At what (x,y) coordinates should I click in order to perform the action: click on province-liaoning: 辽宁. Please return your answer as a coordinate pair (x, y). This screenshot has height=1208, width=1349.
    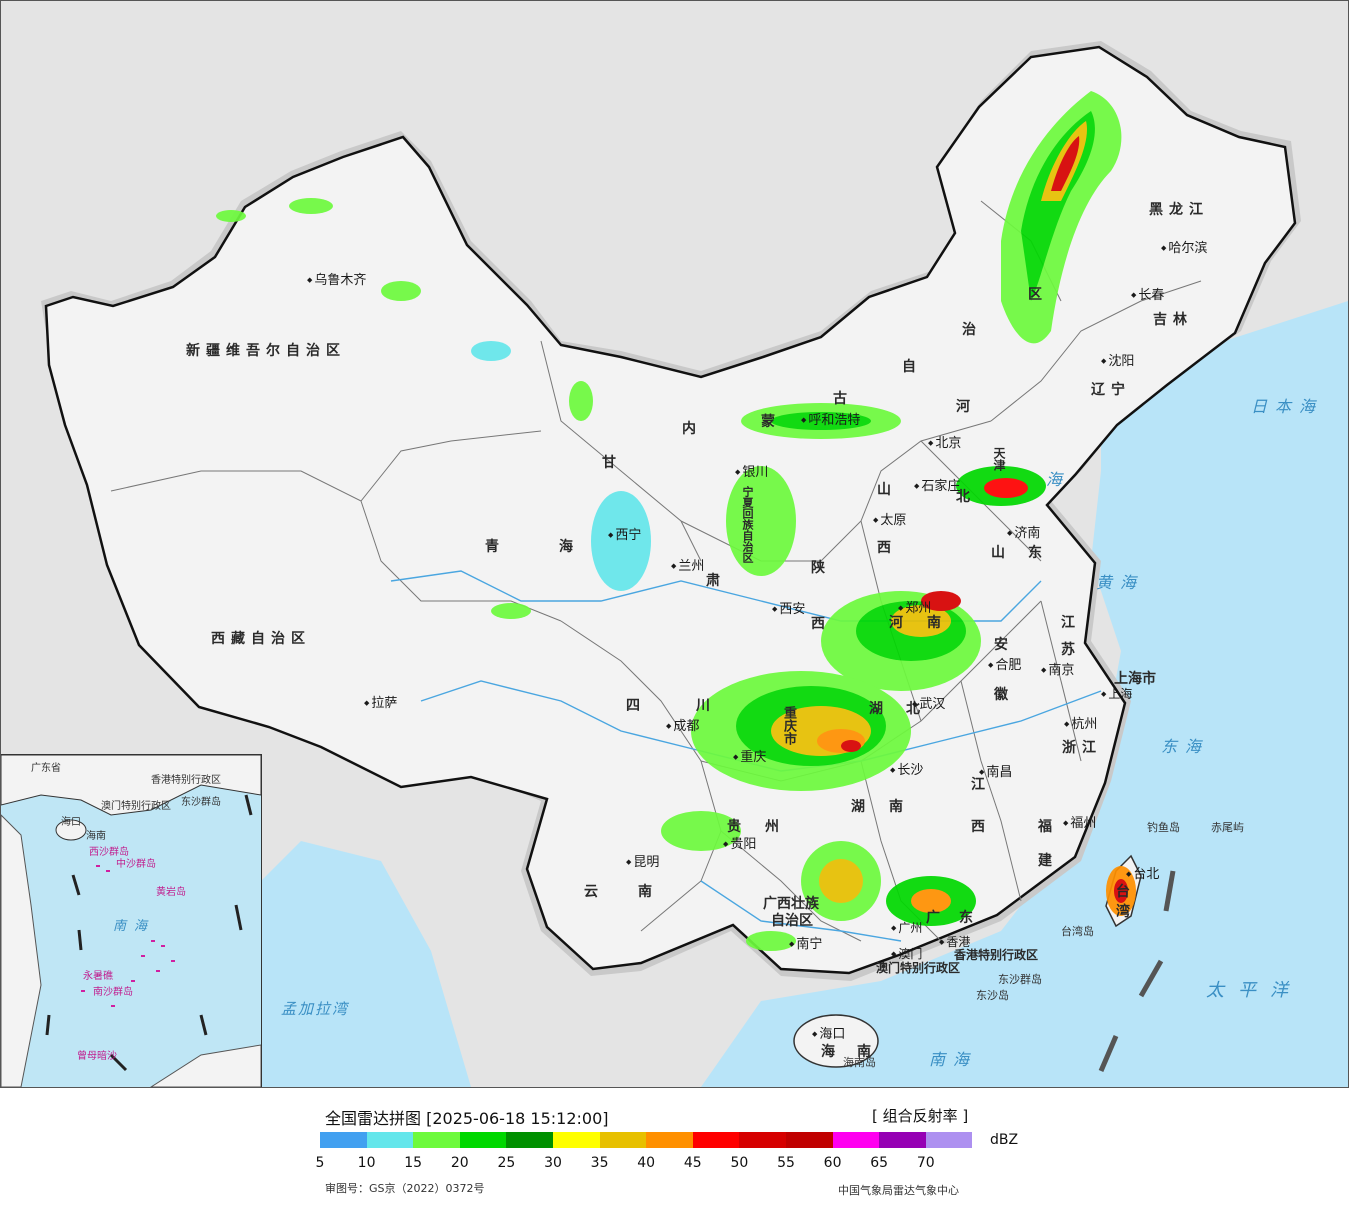
    Looking at the image, I should click on (1111, 390).